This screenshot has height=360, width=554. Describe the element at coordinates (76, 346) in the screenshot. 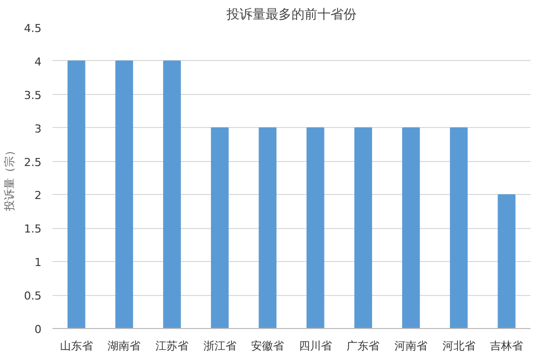

I see `x-tick-label: 山东省` at that location.